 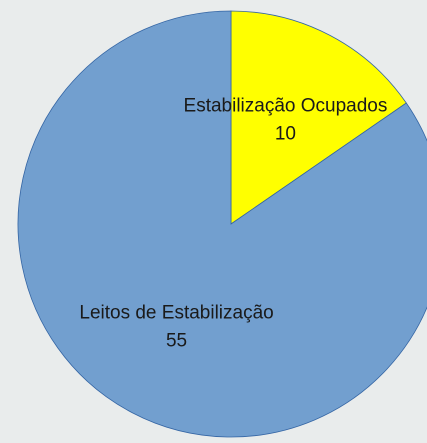 I want to click on slice-value: 55, so click(x=176, y=341).